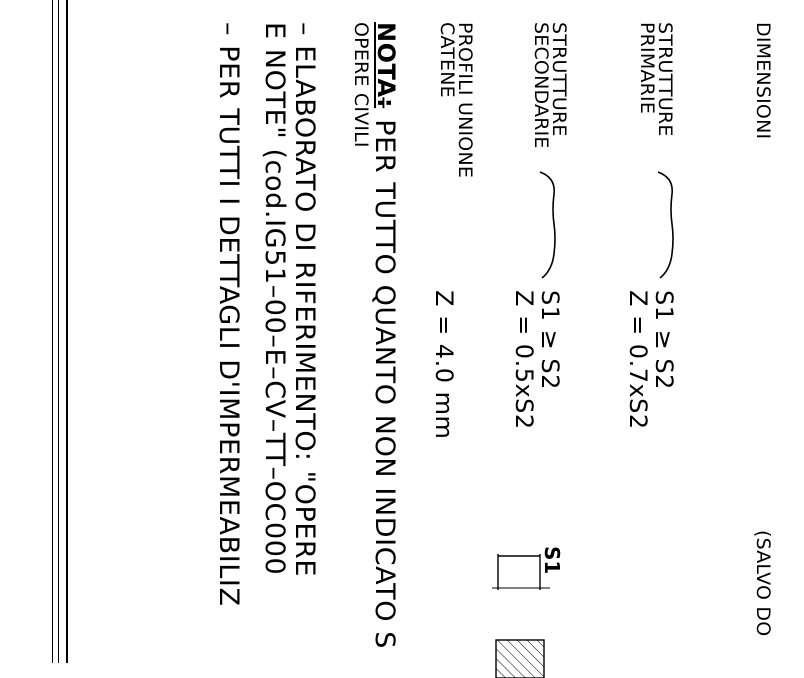  What do you see at coordinates (361, 85) in the screenshot?
I see `note-1-line-2: OPERE CIVILI` at bounding box center [361, 85].